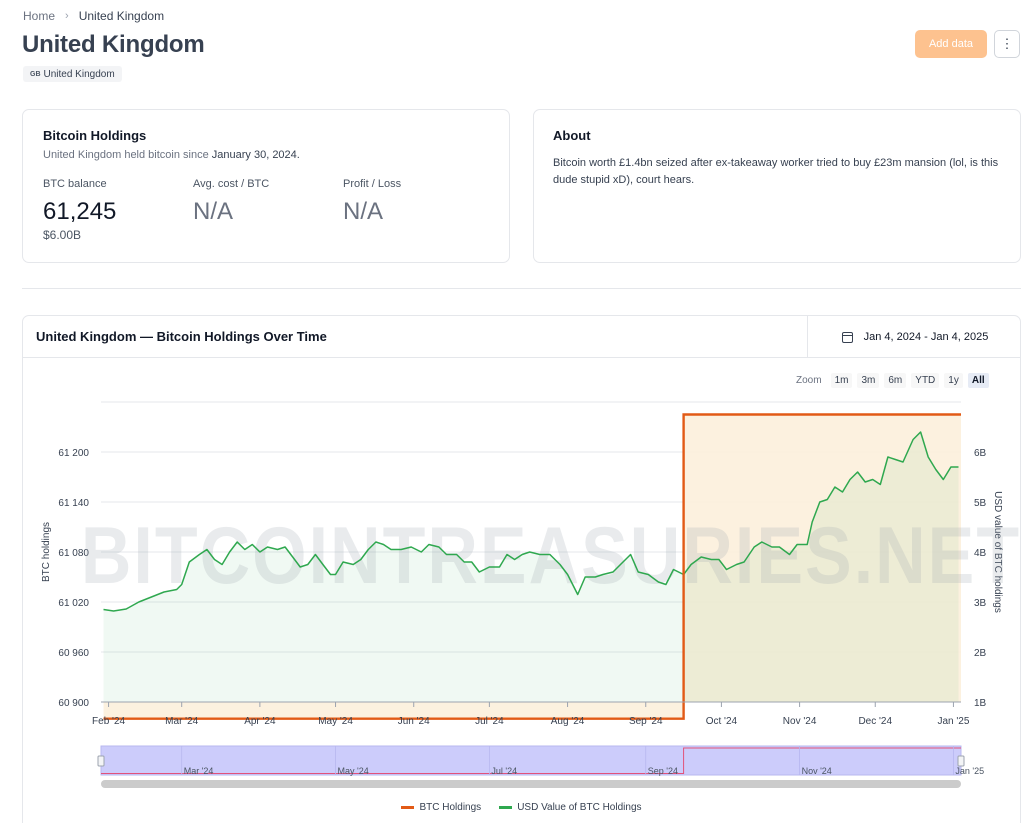 The width and height of the screenshot is (1028, 823). Describe the element at coordinates (126, 155) in the screenshot. I see `held-since-prefix: United Kingdom held bitcoin since` at that location.